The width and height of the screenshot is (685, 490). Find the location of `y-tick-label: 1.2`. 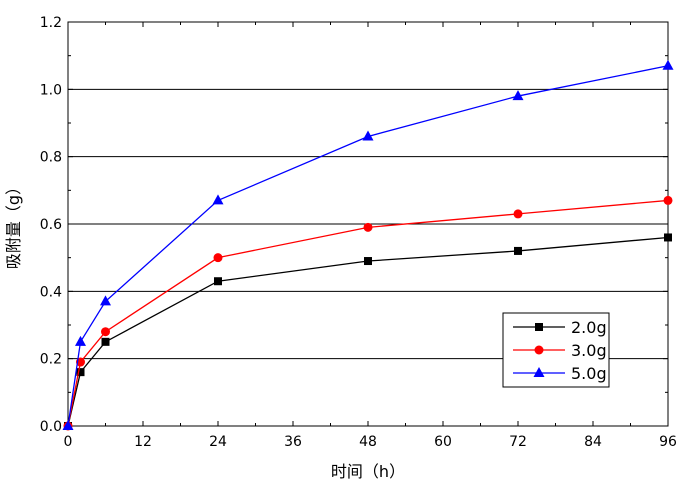

y-tick-label: 1.2 is located at coordinates (51, 23).